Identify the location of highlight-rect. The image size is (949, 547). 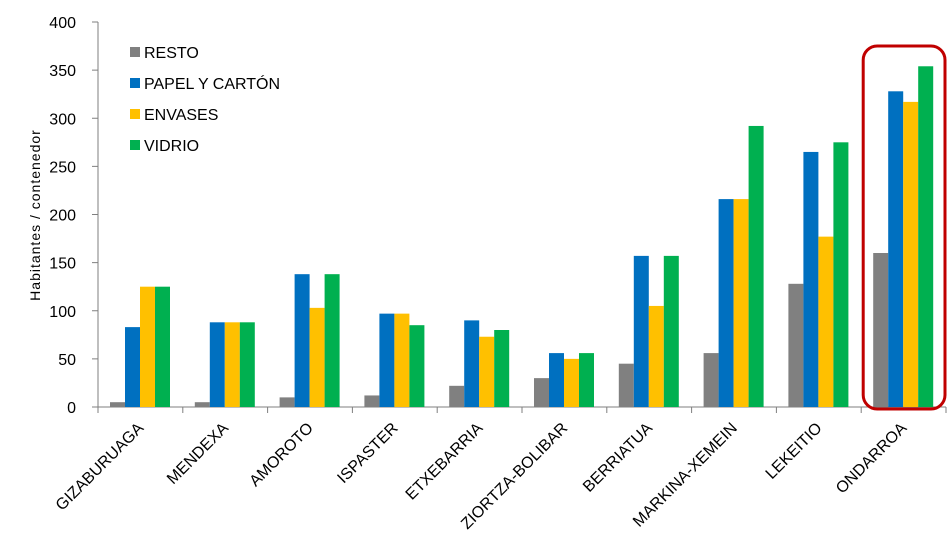
(904, 227).